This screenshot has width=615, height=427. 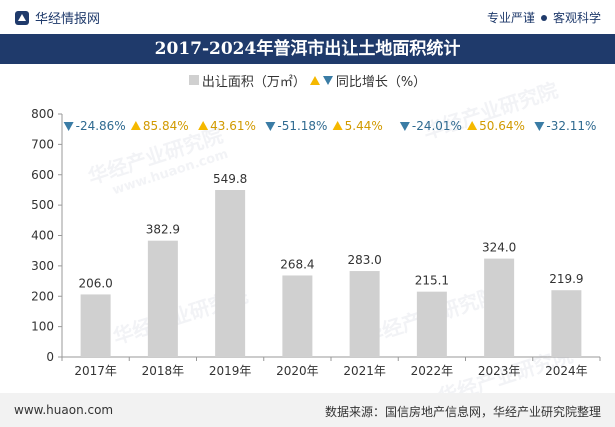 What do you see at coordinates (566, 279) in the screenshot?
I see `bar-value-label: 219.9` at bounding box center [566, 279].